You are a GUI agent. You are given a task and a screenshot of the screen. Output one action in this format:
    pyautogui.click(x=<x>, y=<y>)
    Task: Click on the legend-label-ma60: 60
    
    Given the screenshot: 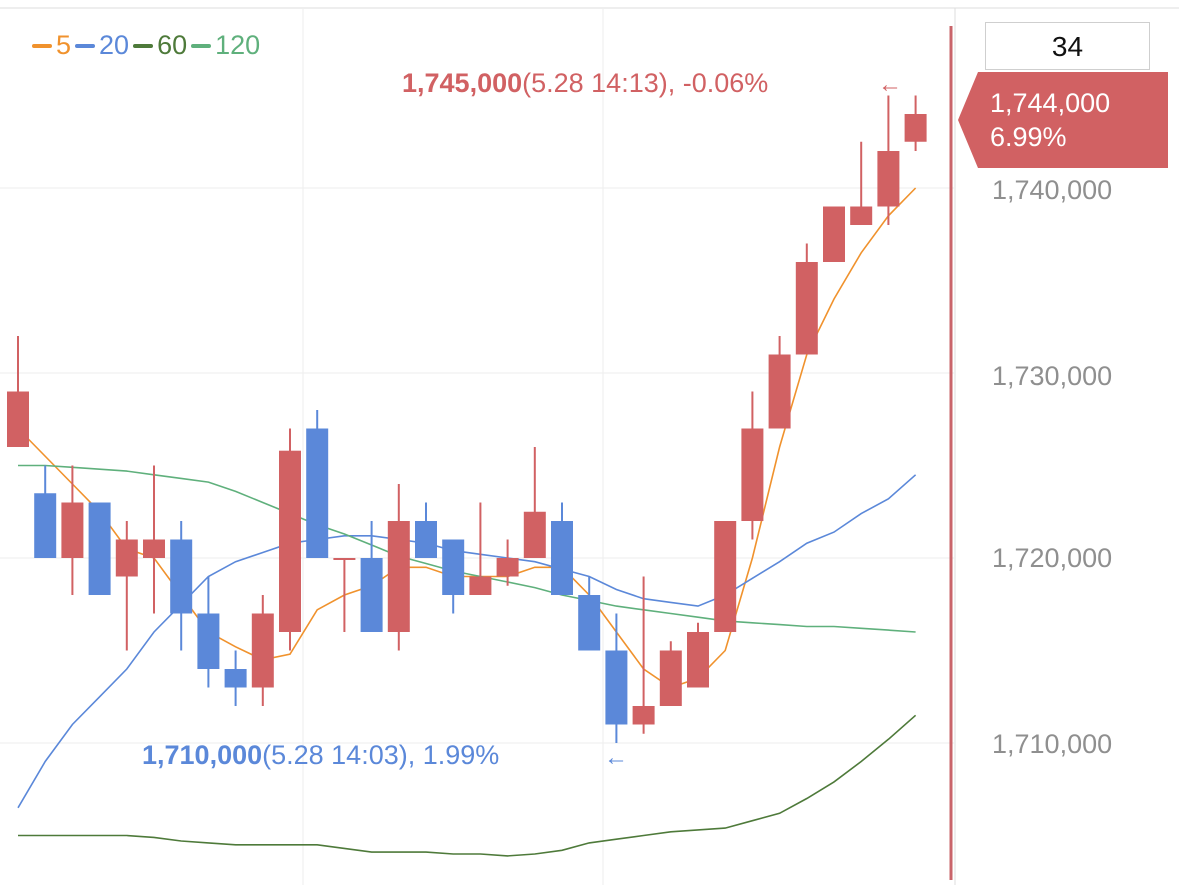 What is the action you would take?
    pyautogui.click(x=172, y=45)
    